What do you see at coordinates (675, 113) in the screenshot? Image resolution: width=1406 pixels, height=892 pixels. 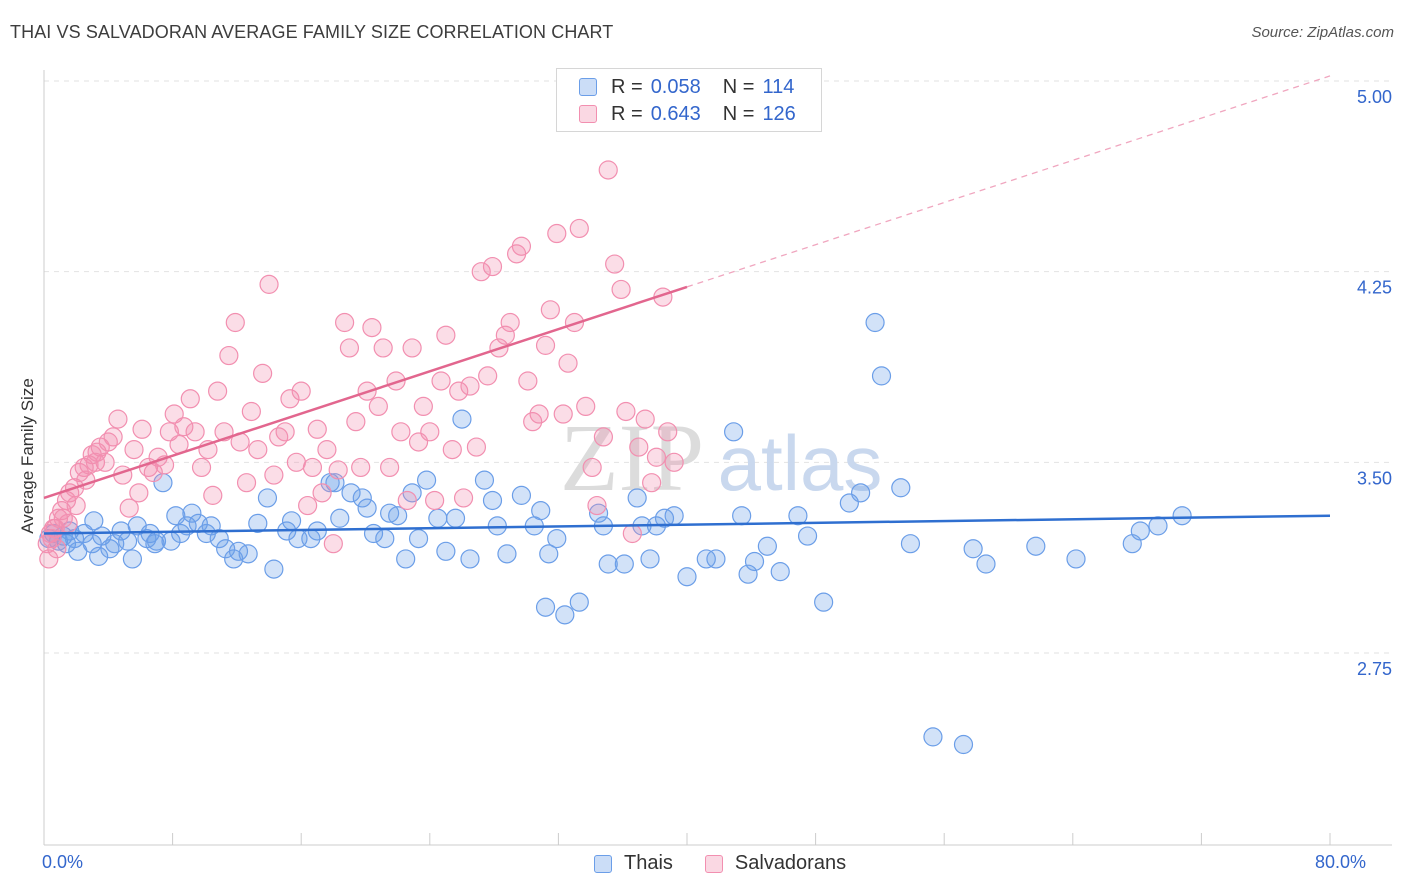 I see `legend-r-value: 0.643` at bounding box center [675, 113].